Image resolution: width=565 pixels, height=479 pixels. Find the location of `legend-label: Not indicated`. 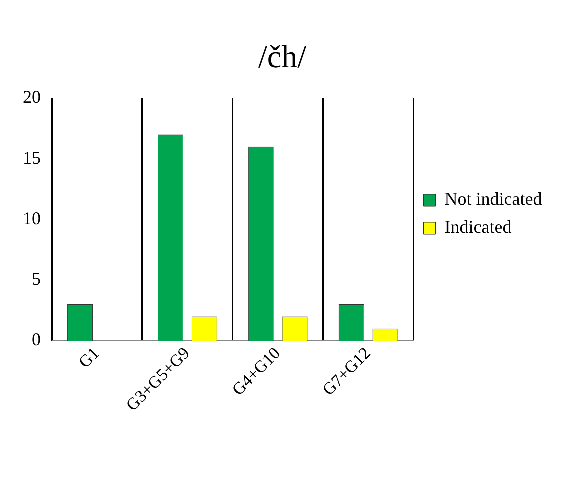

legend-label: Not indicated is located at coordinates (493, 199).